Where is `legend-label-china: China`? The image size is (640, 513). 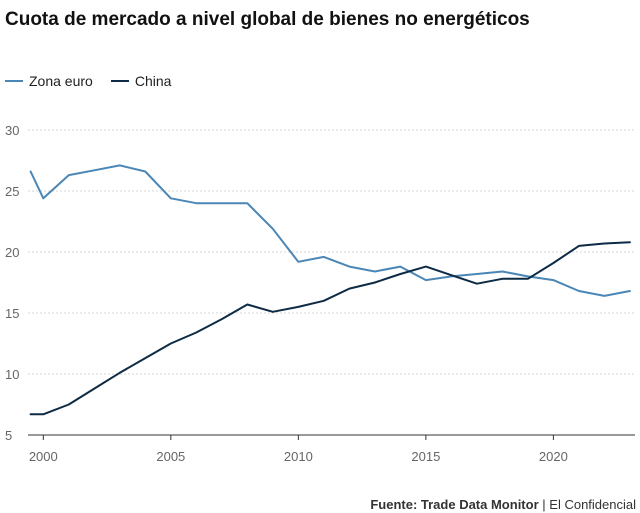 legend-label-china: China is located at coordinates (153, 81).